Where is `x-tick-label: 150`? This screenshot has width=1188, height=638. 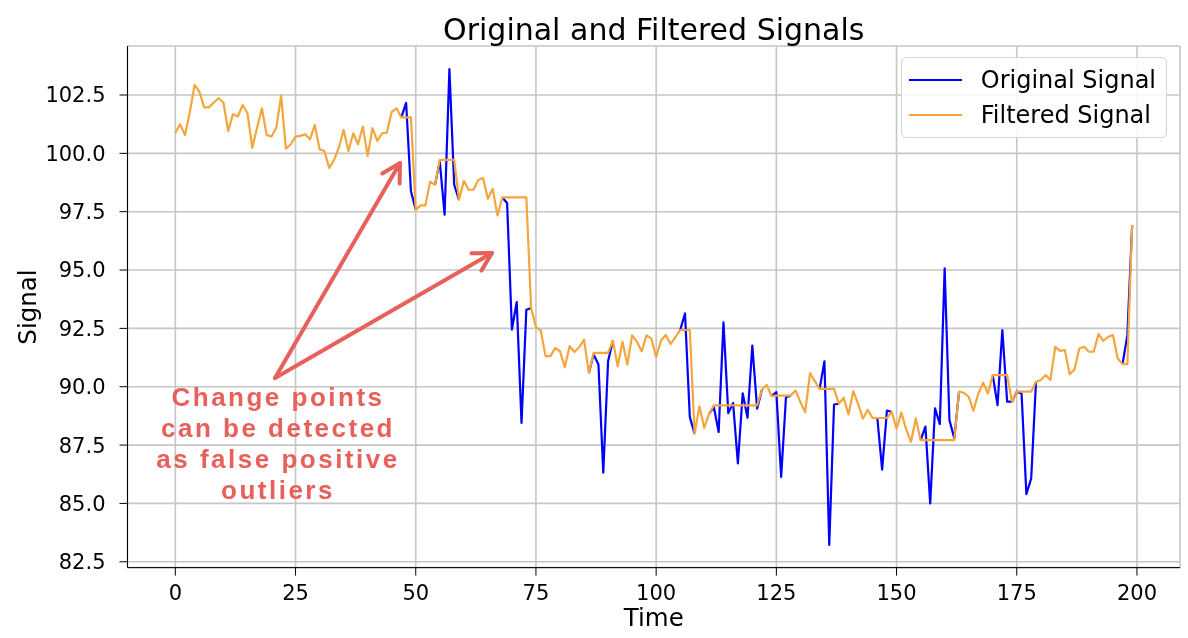 x-tick-label: 150 is located at coordinates (896, 592).